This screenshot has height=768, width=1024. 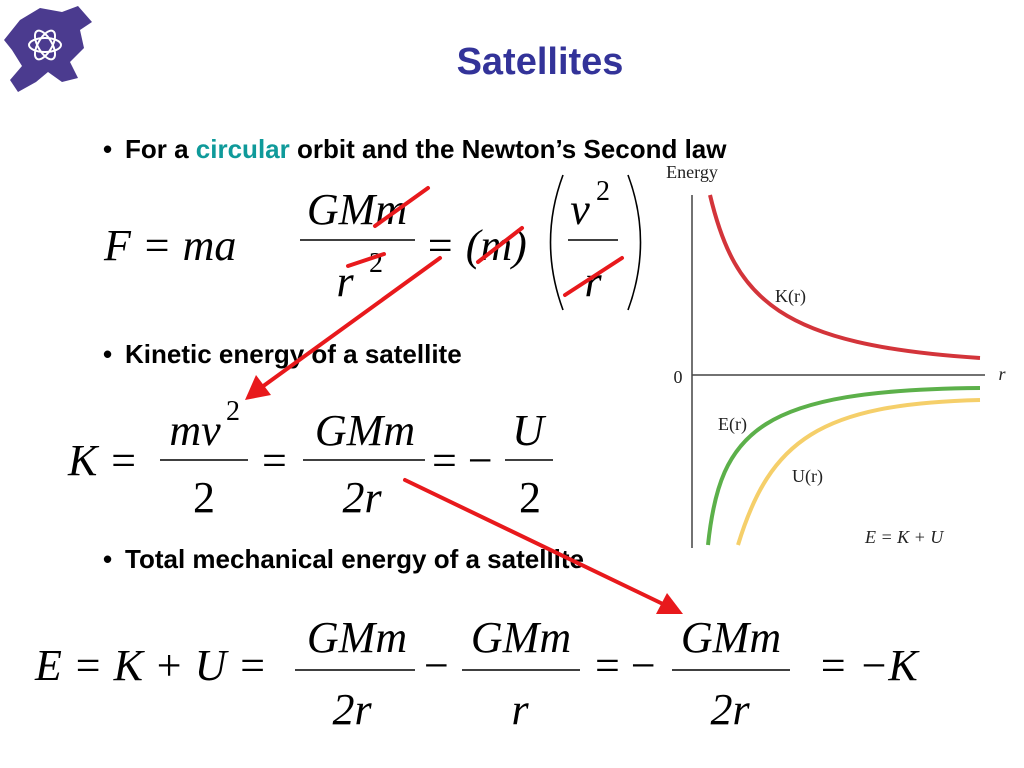 I want to click on text-span: orbit and the Newton’s Second law, so click(x=509, y=149).